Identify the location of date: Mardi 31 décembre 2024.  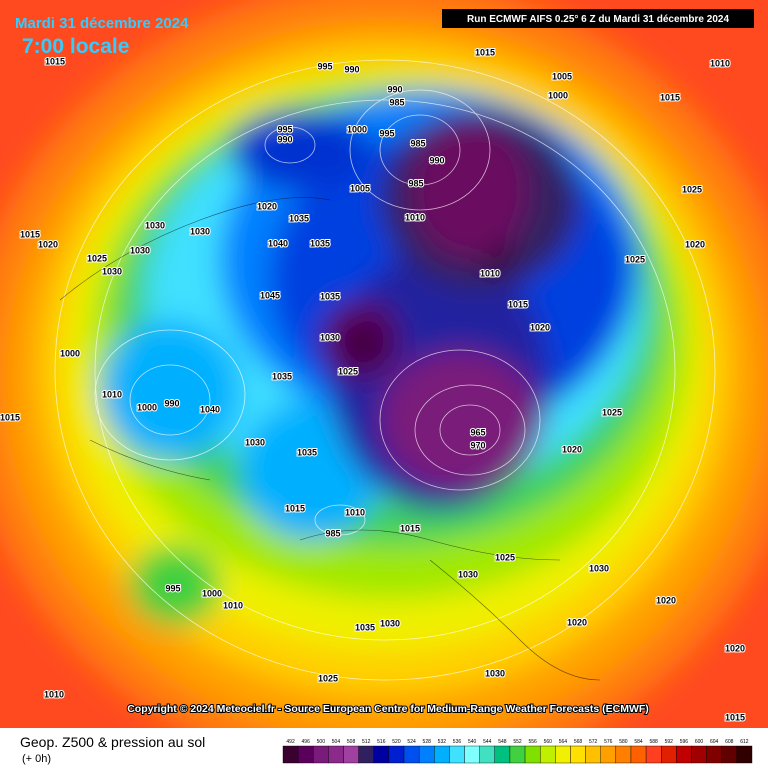
(102, 23).